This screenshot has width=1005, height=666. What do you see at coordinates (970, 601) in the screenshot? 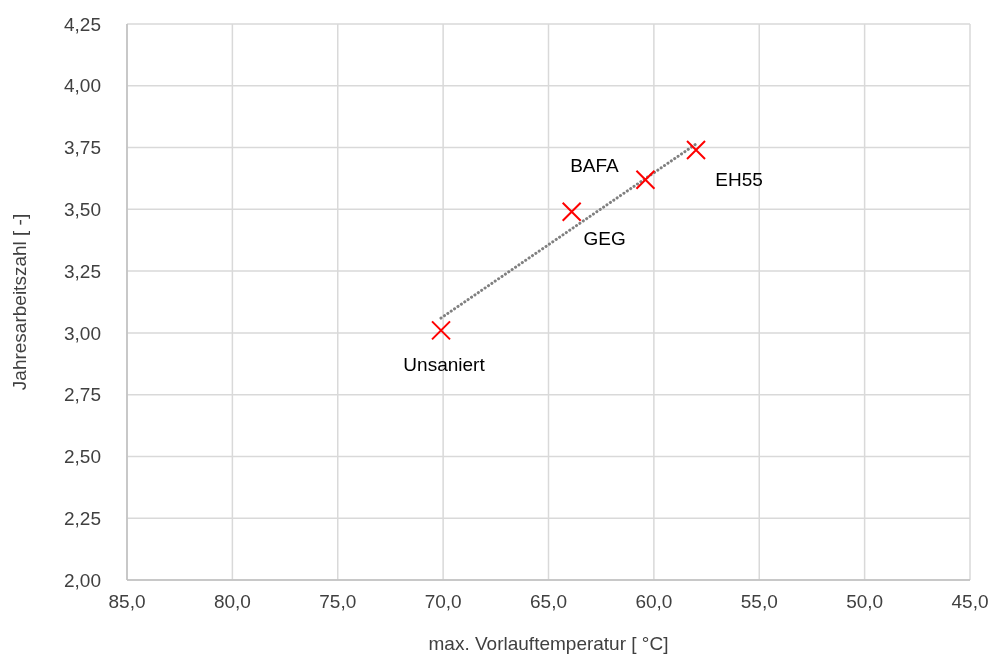
I see `x-tick-label: 45,0` at bounding box center [970, 601].